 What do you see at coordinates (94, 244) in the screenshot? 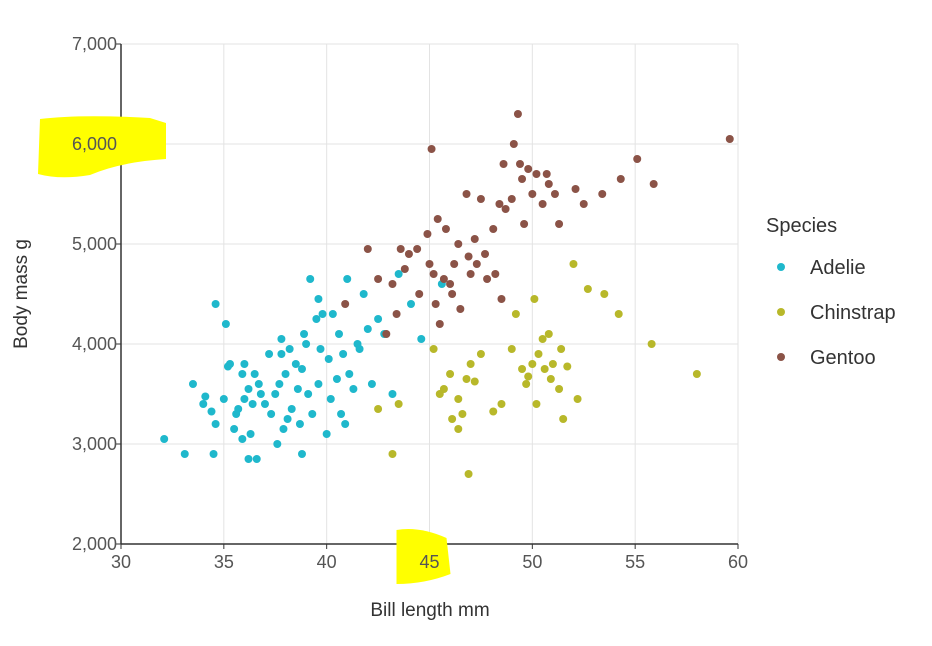
I see `y-tick-label: 5,000` at bounding box center [94, 244].